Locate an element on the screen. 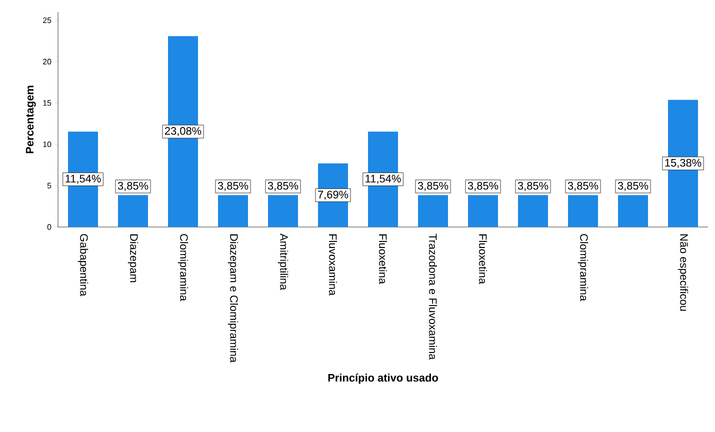 This screenshot has width=715, height=432. x-tick-label: Diazepam is located at coordinates (133, 258).